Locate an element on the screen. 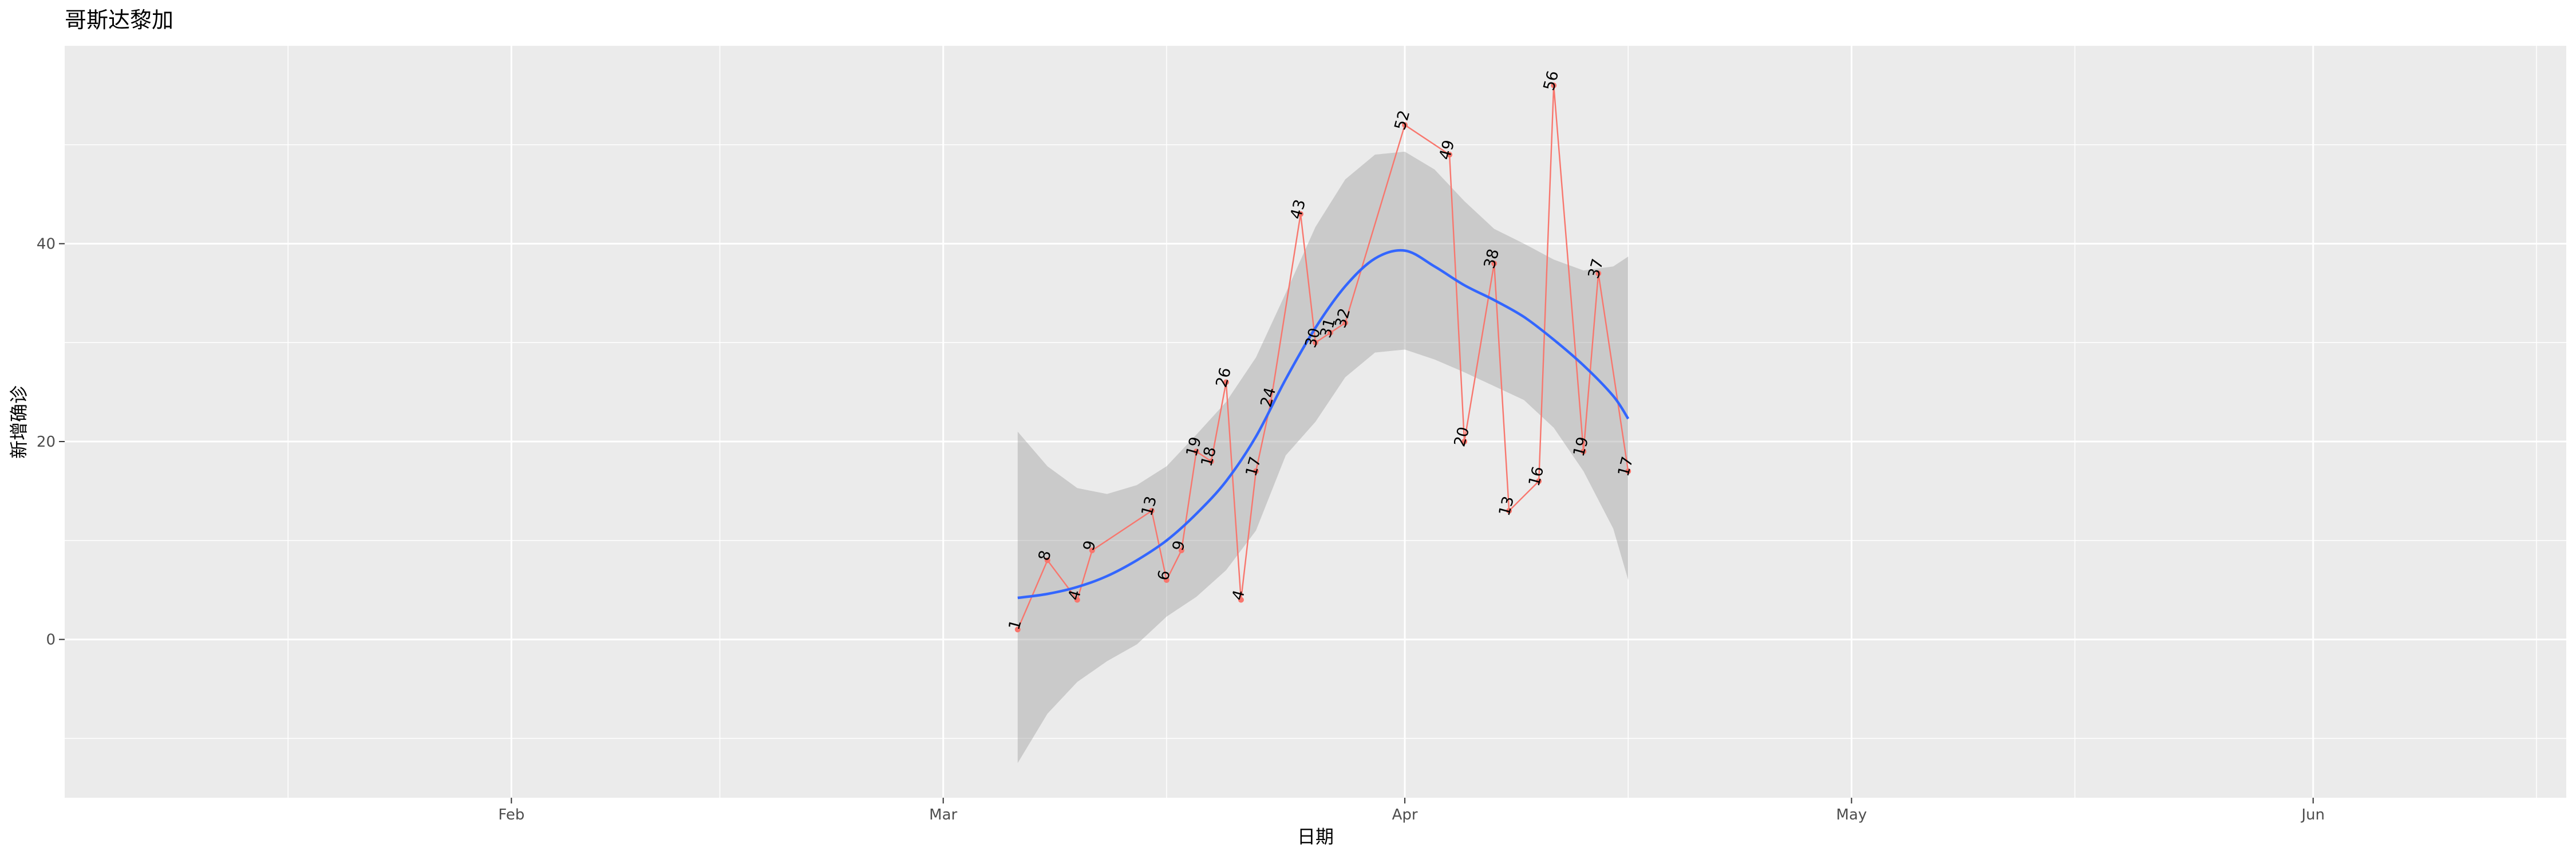 The width and height of the screenshot is (2576, 859). smooth-trend-line is located at coordinates (1323, 424).